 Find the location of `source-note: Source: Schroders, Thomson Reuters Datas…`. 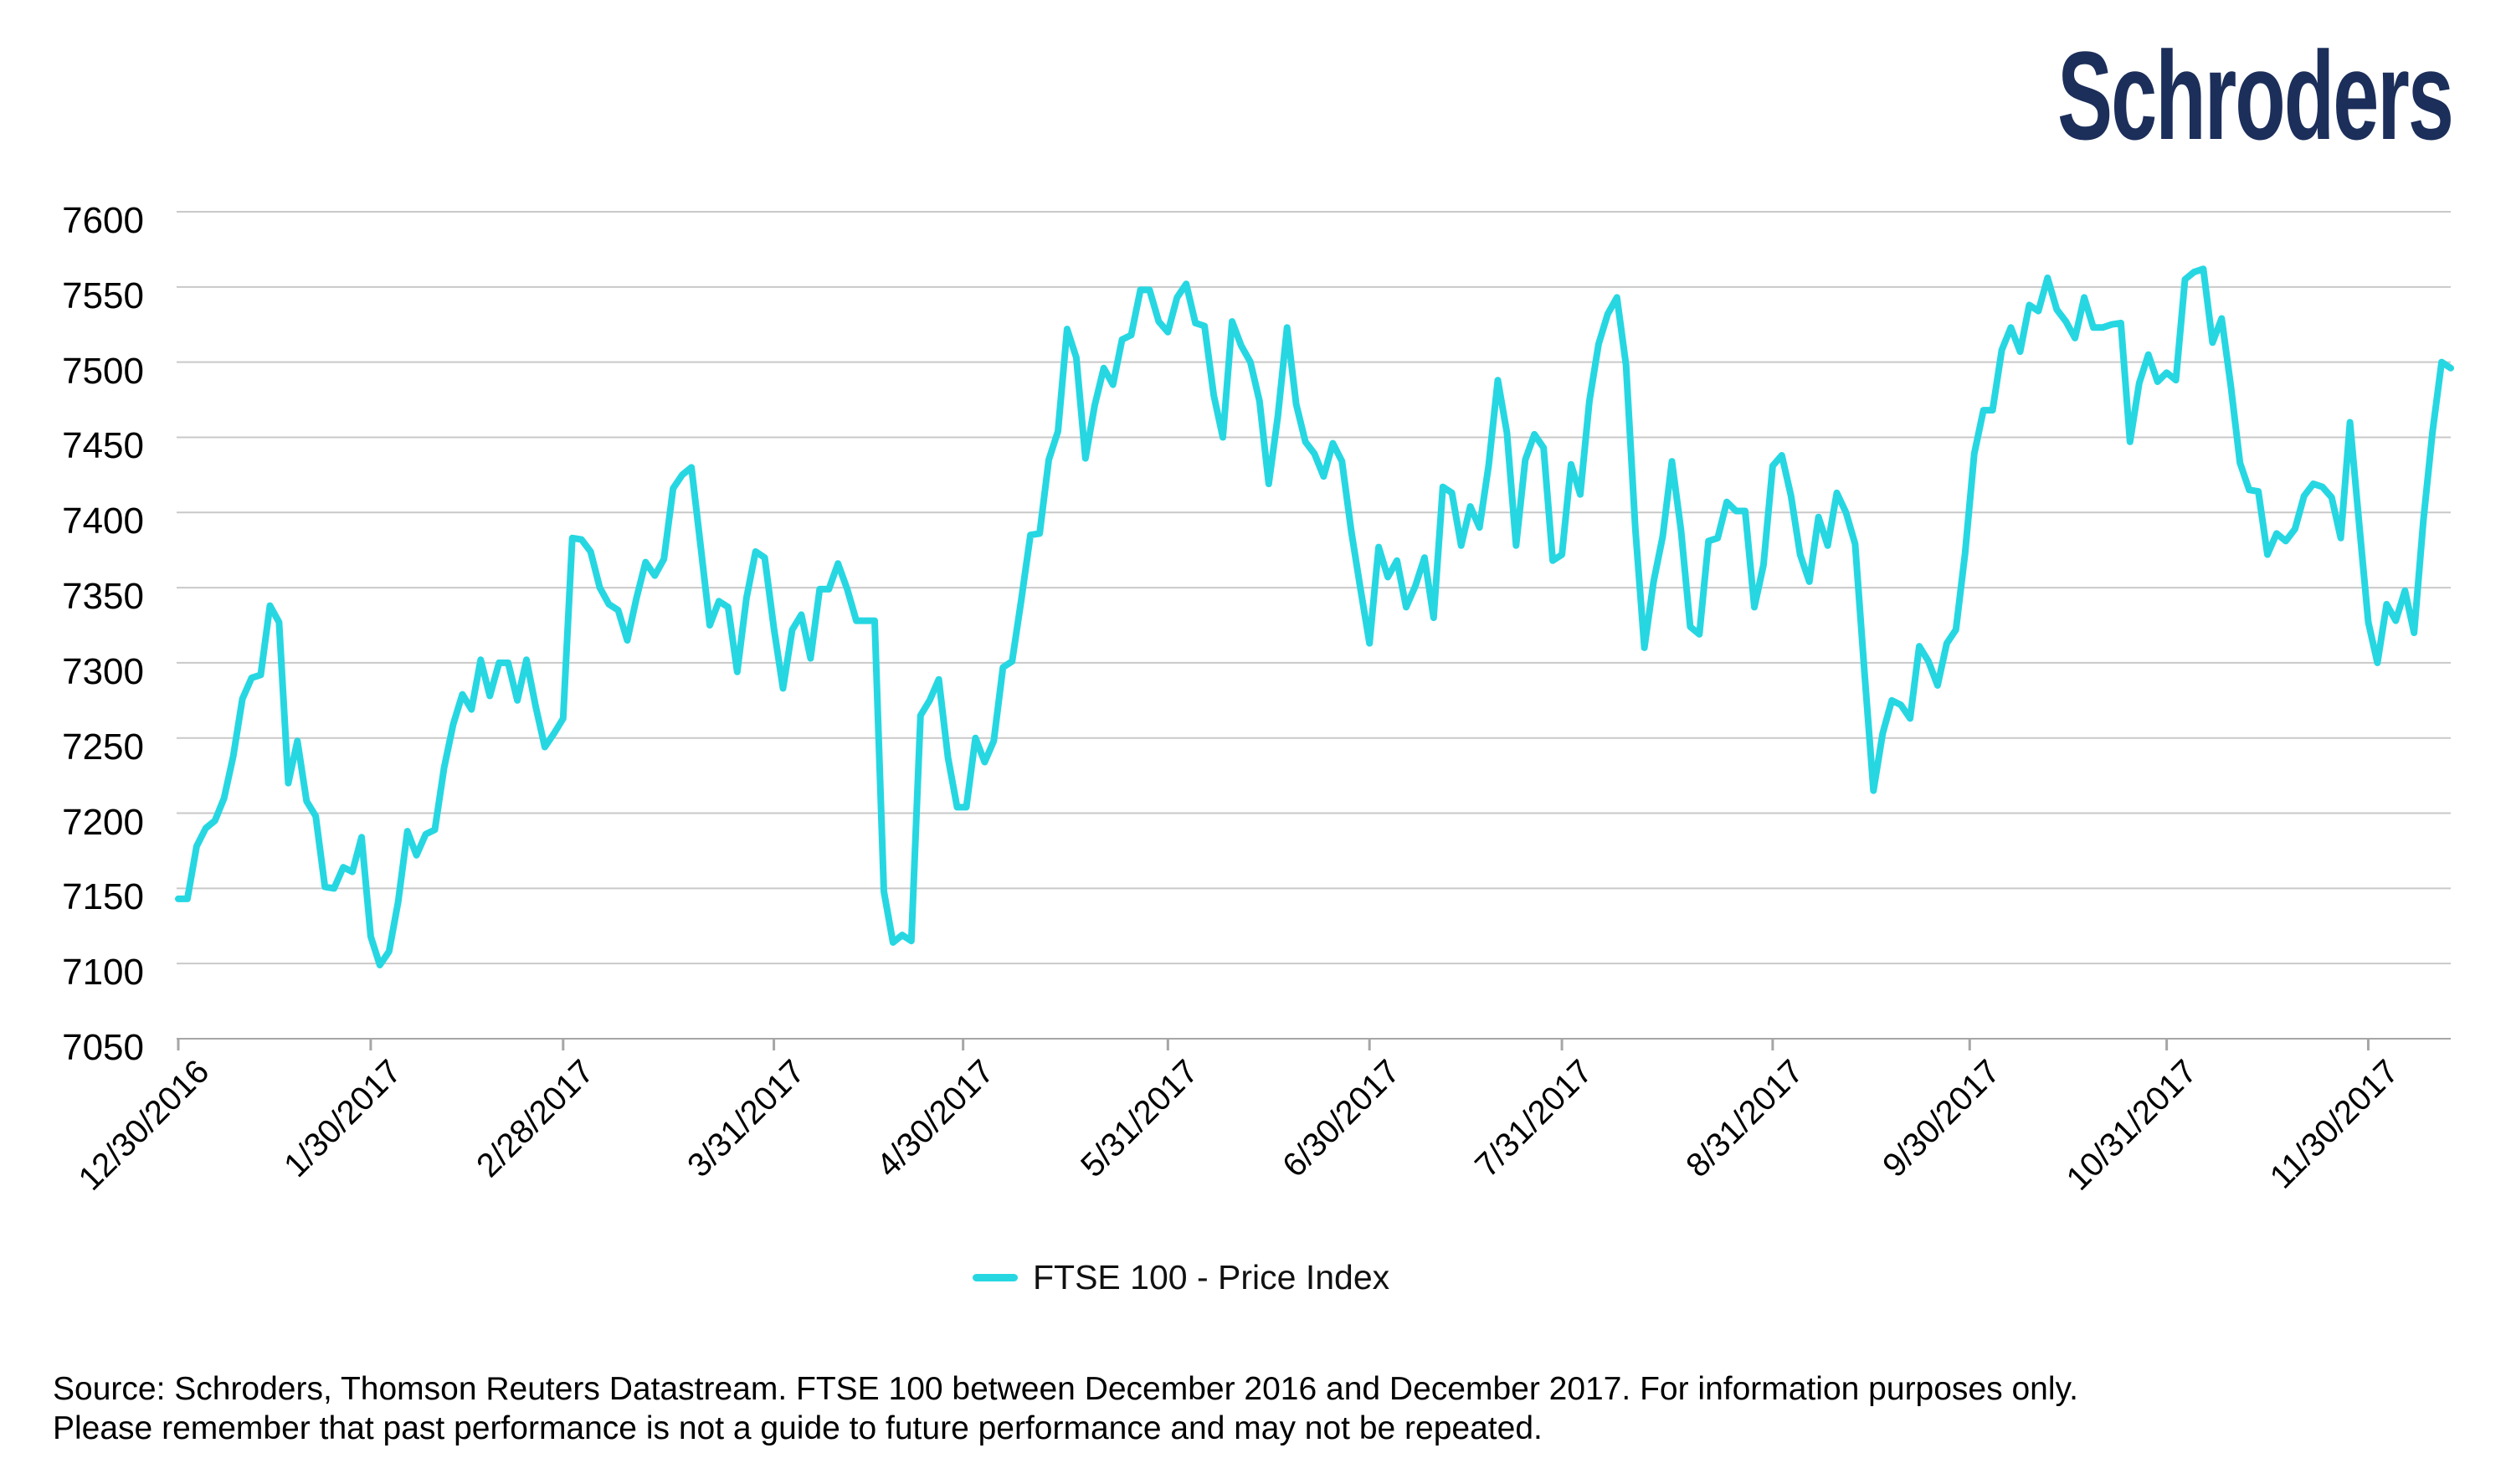

source-note: Source: Schroders, Thomson Reuters Datas… is located at coordinates (1065, 1408).